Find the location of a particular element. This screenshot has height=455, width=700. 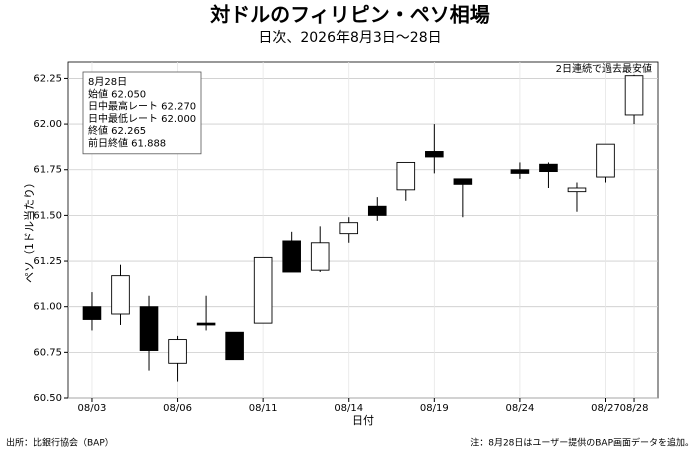

info-line: 前日終値 61.888 is located at coordinates (127, 143).